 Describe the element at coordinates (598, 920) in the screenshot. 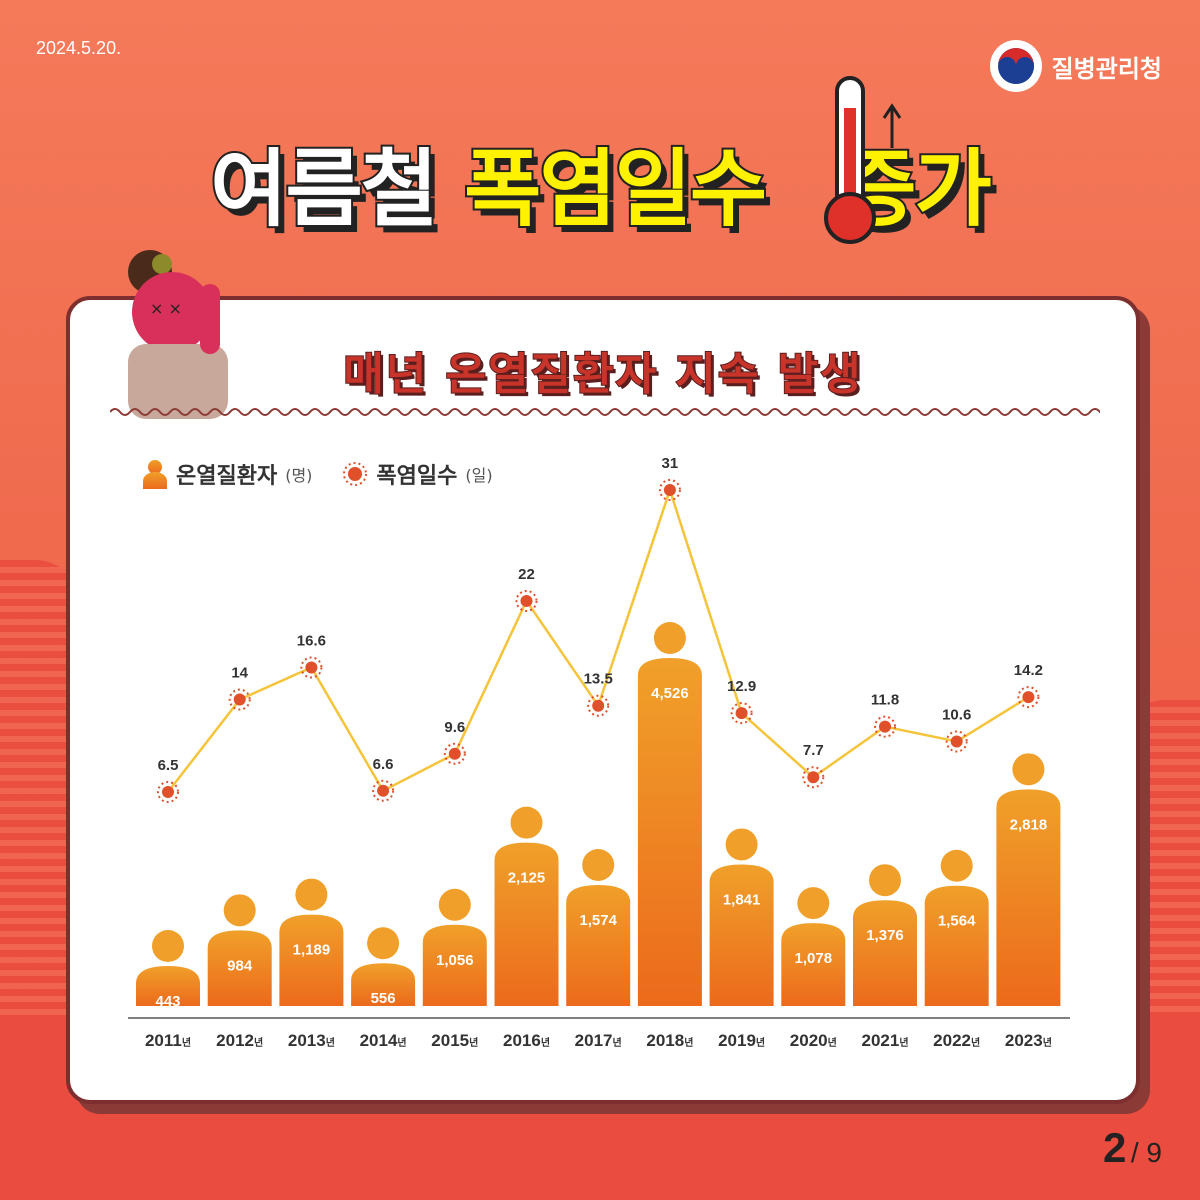

I see `bar-value-label: 1,574` at that location.